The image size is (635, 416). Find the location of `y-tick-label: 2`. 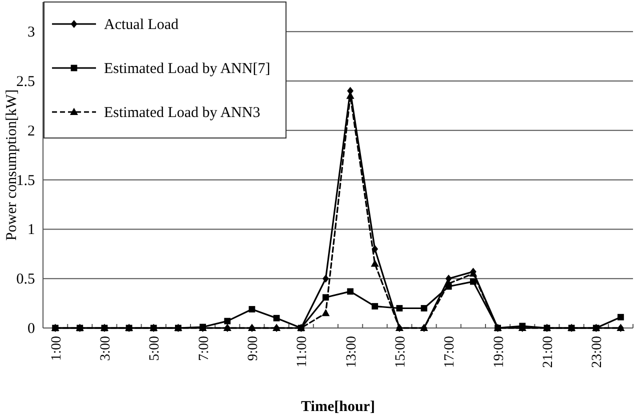

y-tick-label: 2 is located at coordinates (31, 131).